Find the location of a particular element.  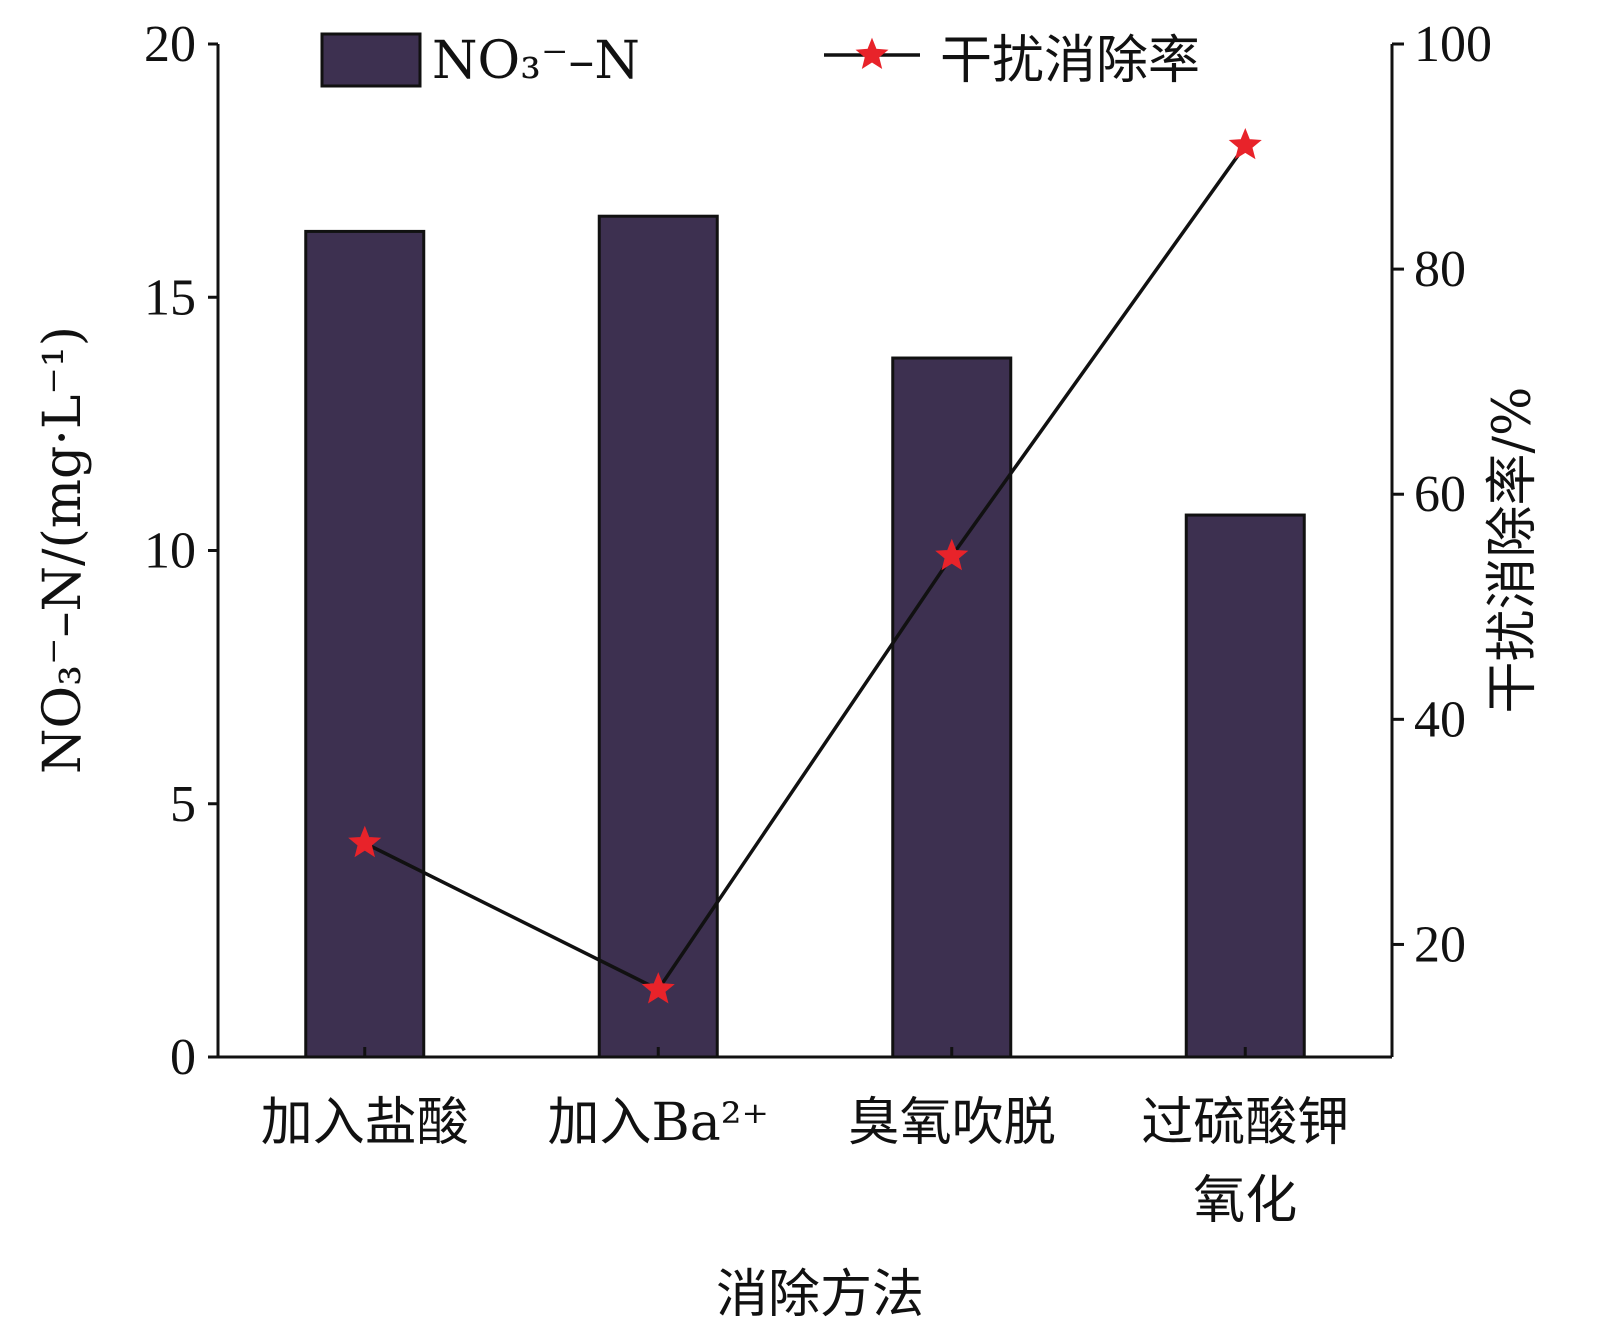

x-axis-title: 消除方法 is located at coordinates (820, 1295).